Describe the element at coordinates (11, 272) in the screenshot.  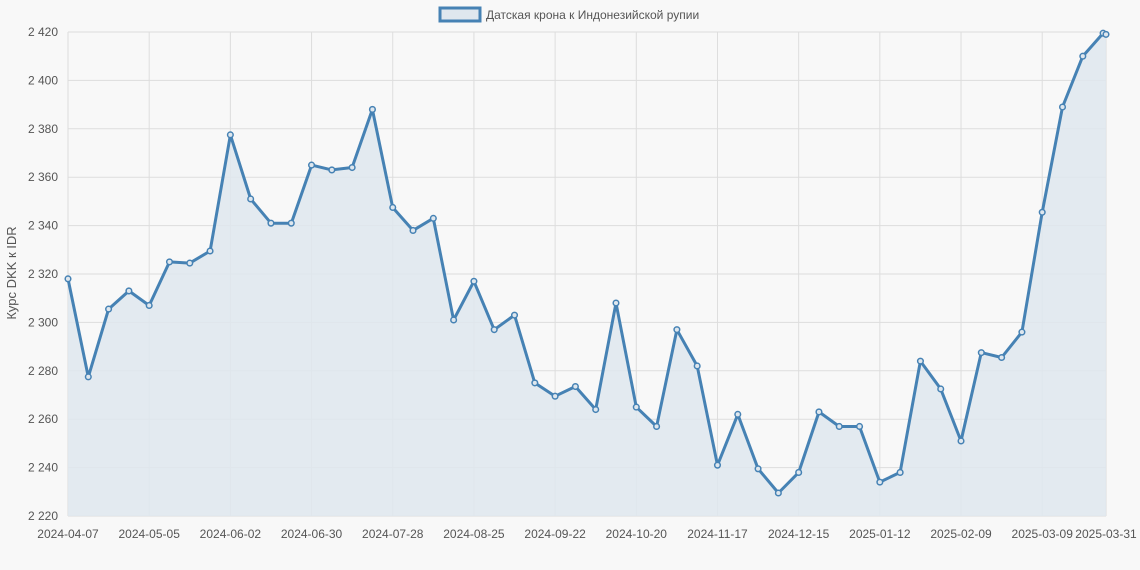
I see `y-axis-title: Курс DKK к IDR` at that location.